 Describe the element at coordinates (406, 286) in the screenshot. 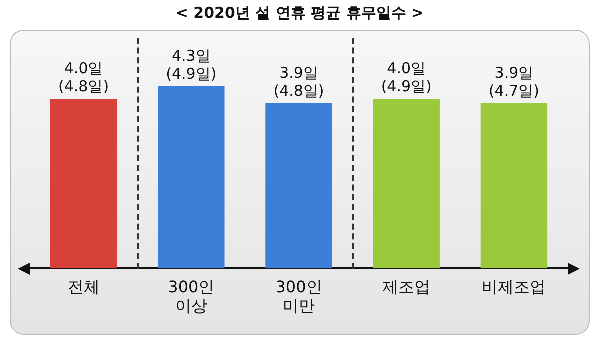

I see `x-tick-label: 제조업` at that location.